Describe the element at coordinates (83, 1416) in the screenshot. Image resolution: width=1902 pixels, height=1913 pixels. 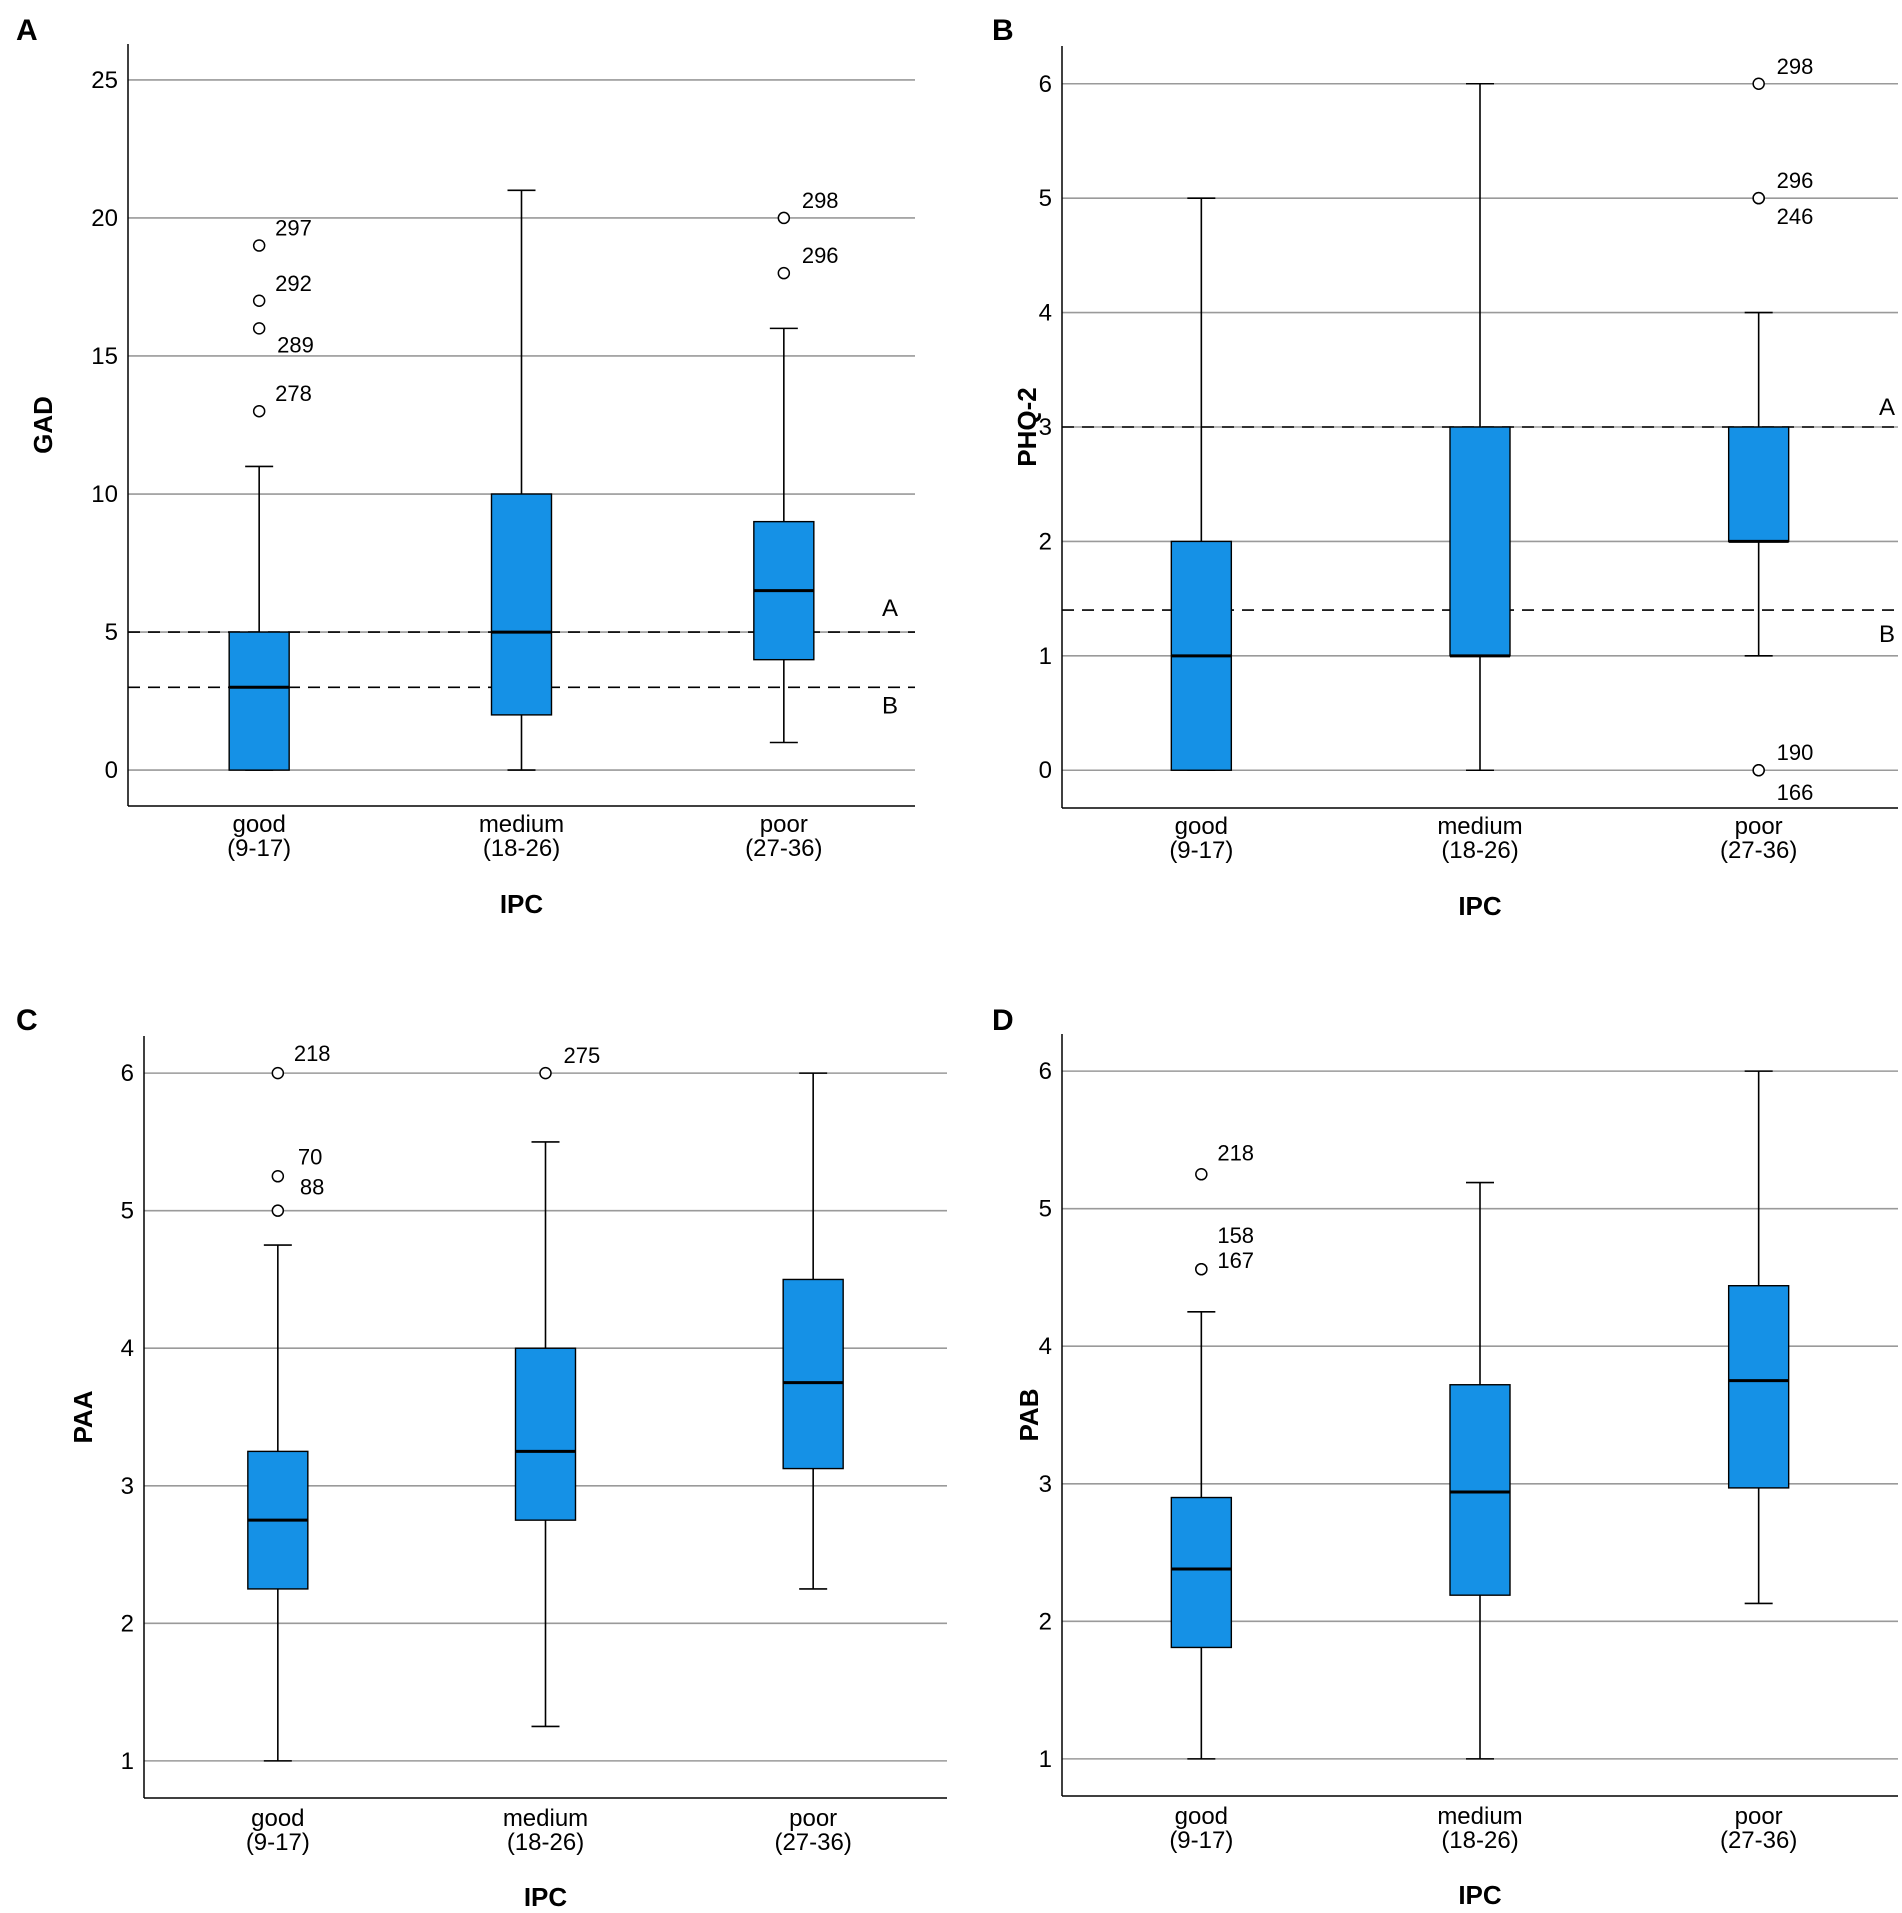
I see `y-axis-label: PAA` at that location.